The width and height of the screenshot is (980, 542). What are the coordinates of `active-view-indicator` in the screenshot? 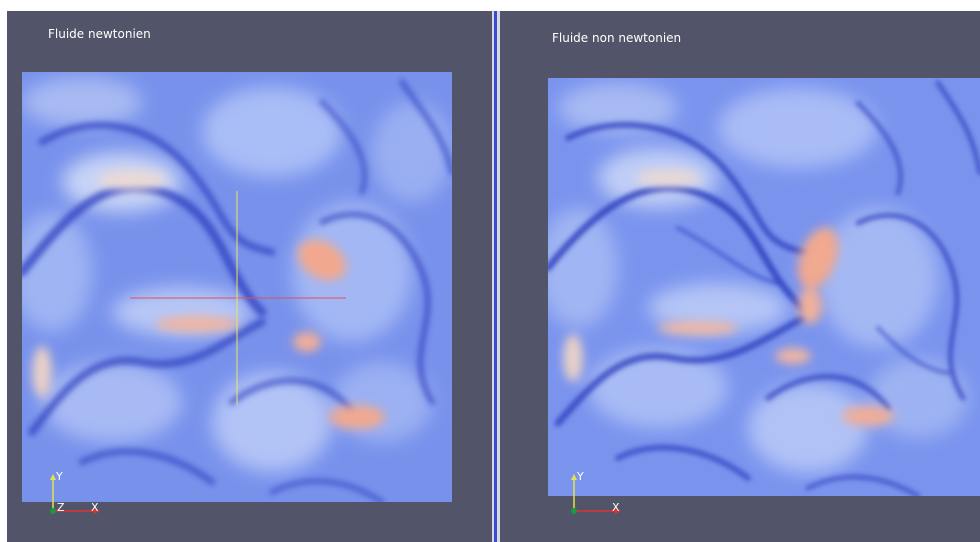 It's located at (495, 276).